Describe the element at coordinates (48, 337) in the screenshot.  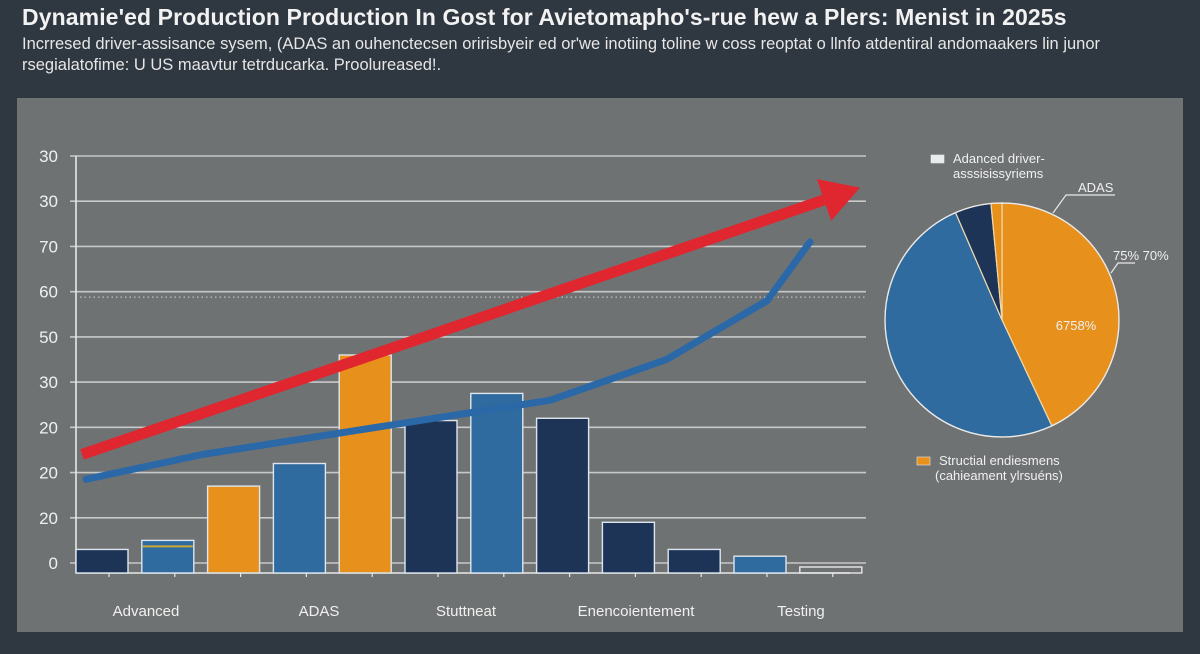
I see `y-tick-label: 50` at that location.